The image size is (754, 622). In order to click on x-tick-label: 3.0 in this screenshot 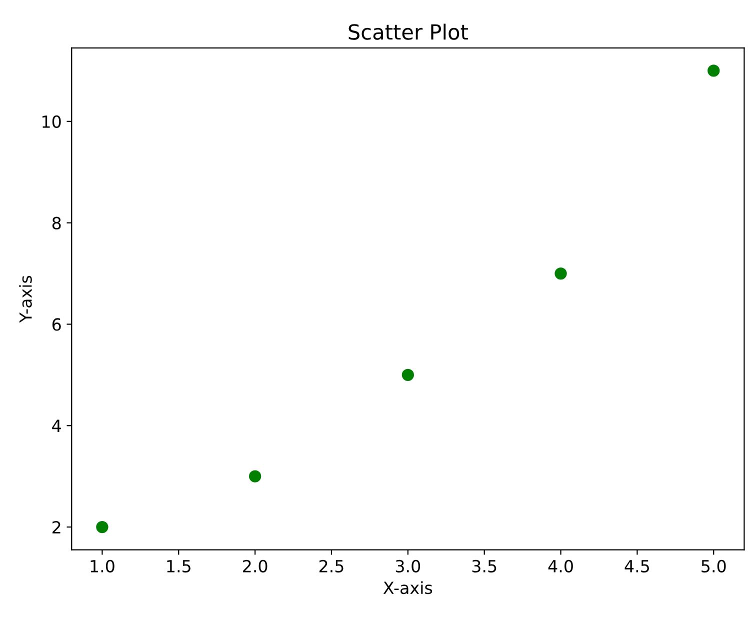, I will do `click(408, 566)`.